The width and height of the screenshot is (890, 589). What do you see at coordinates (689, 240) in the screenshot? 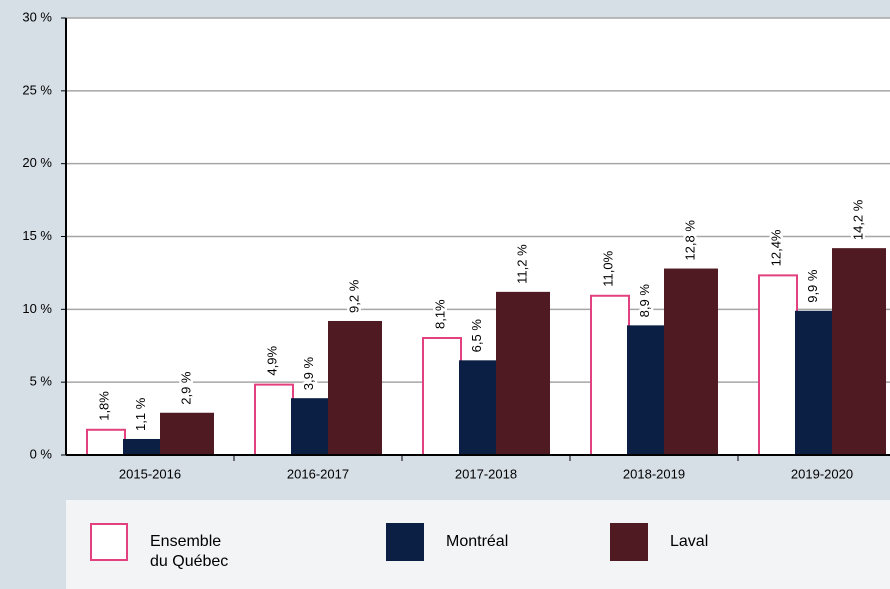
I see `value-label: 12,8 %` at bounding box center [689, 240].